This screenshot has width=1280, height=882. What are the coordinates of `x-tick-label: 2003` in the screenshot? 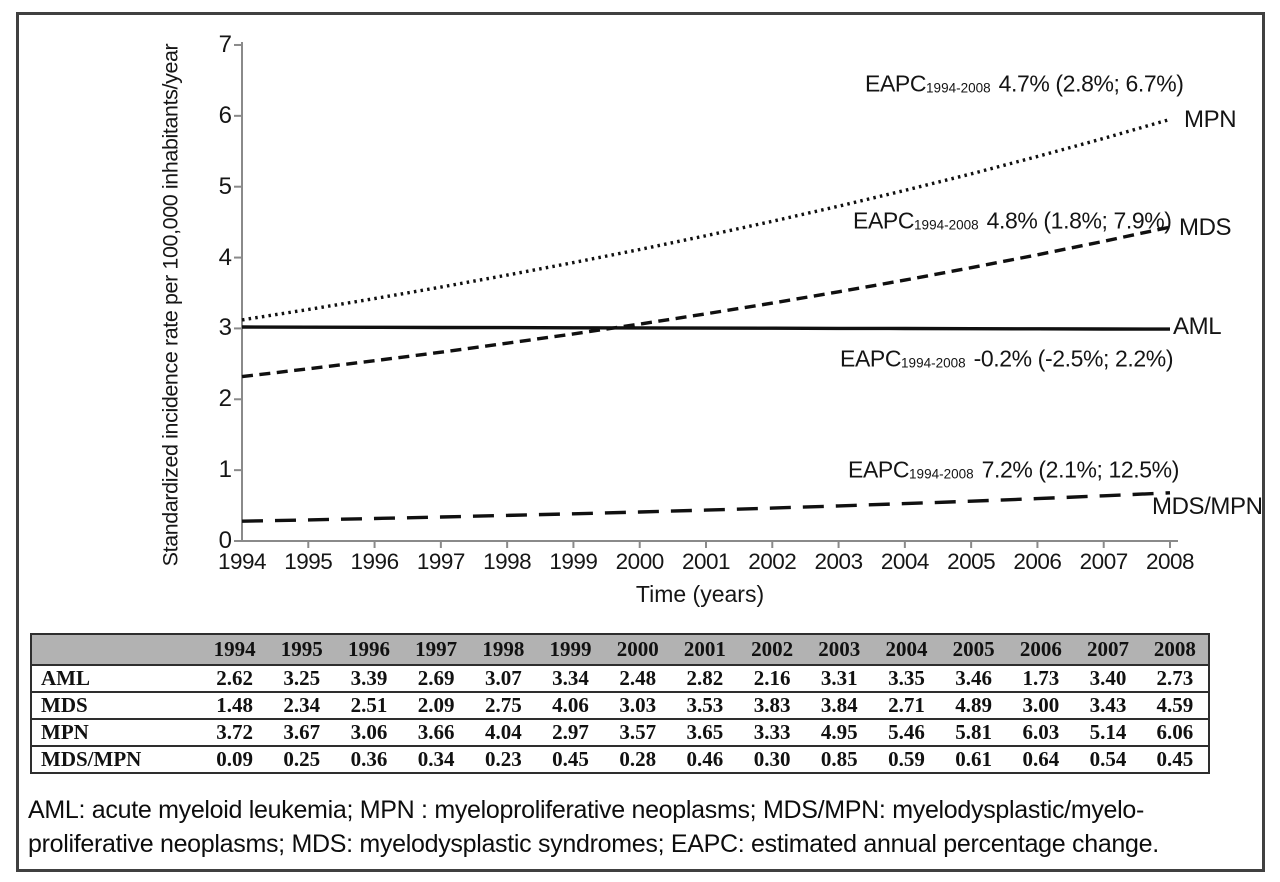 It's located at (839, 561).